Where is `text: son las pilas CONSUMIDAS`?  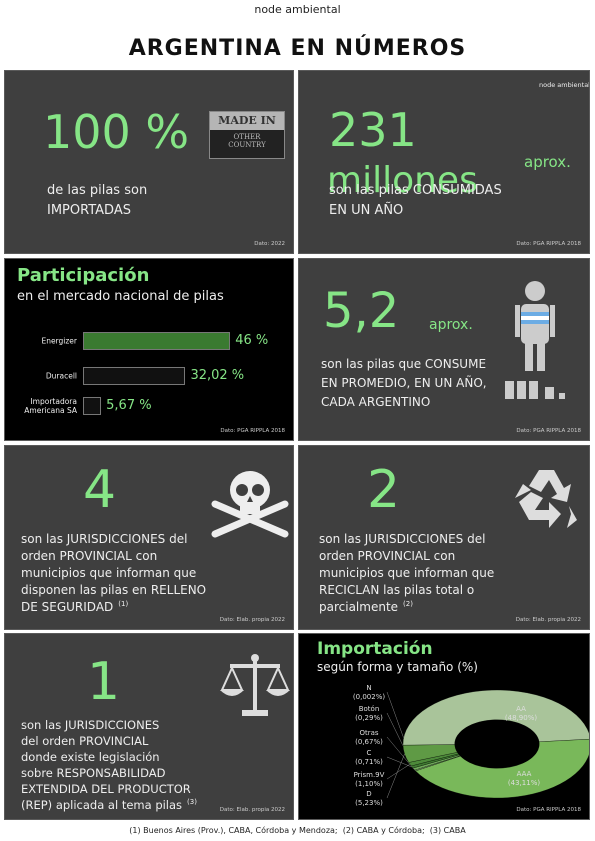 text: son las pilas CONSUMIDAS is located at coordinates (415, 190).